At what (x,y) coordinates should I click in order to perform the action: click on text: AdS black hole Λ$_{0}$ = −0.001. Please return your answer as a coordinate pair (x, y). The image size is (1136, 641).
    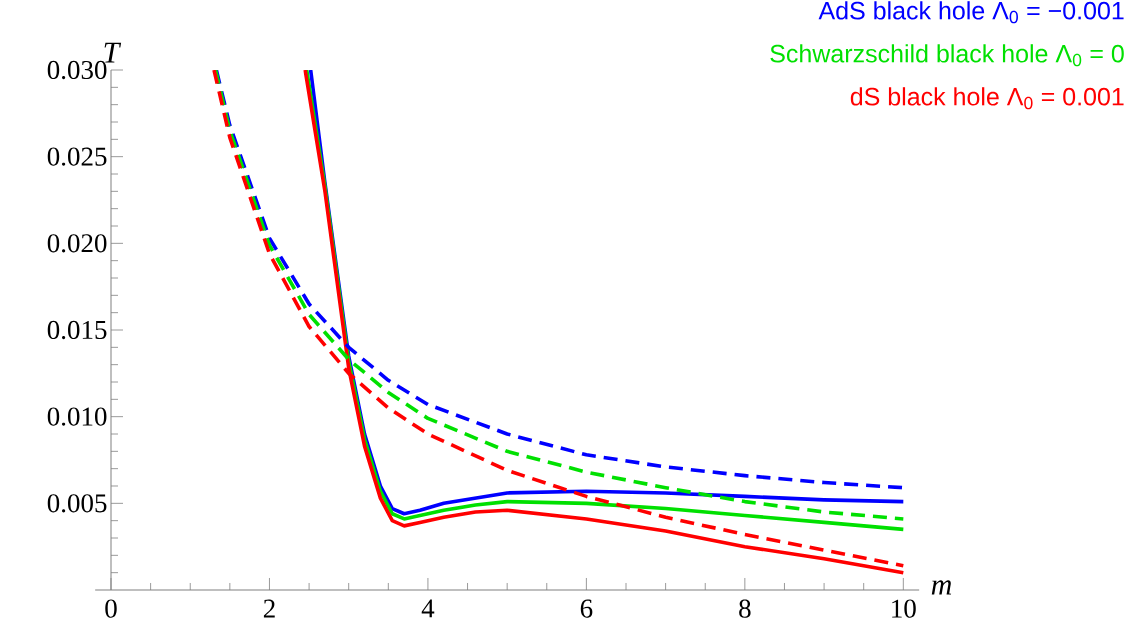
    Looking at the image, I should click on (971, 12).